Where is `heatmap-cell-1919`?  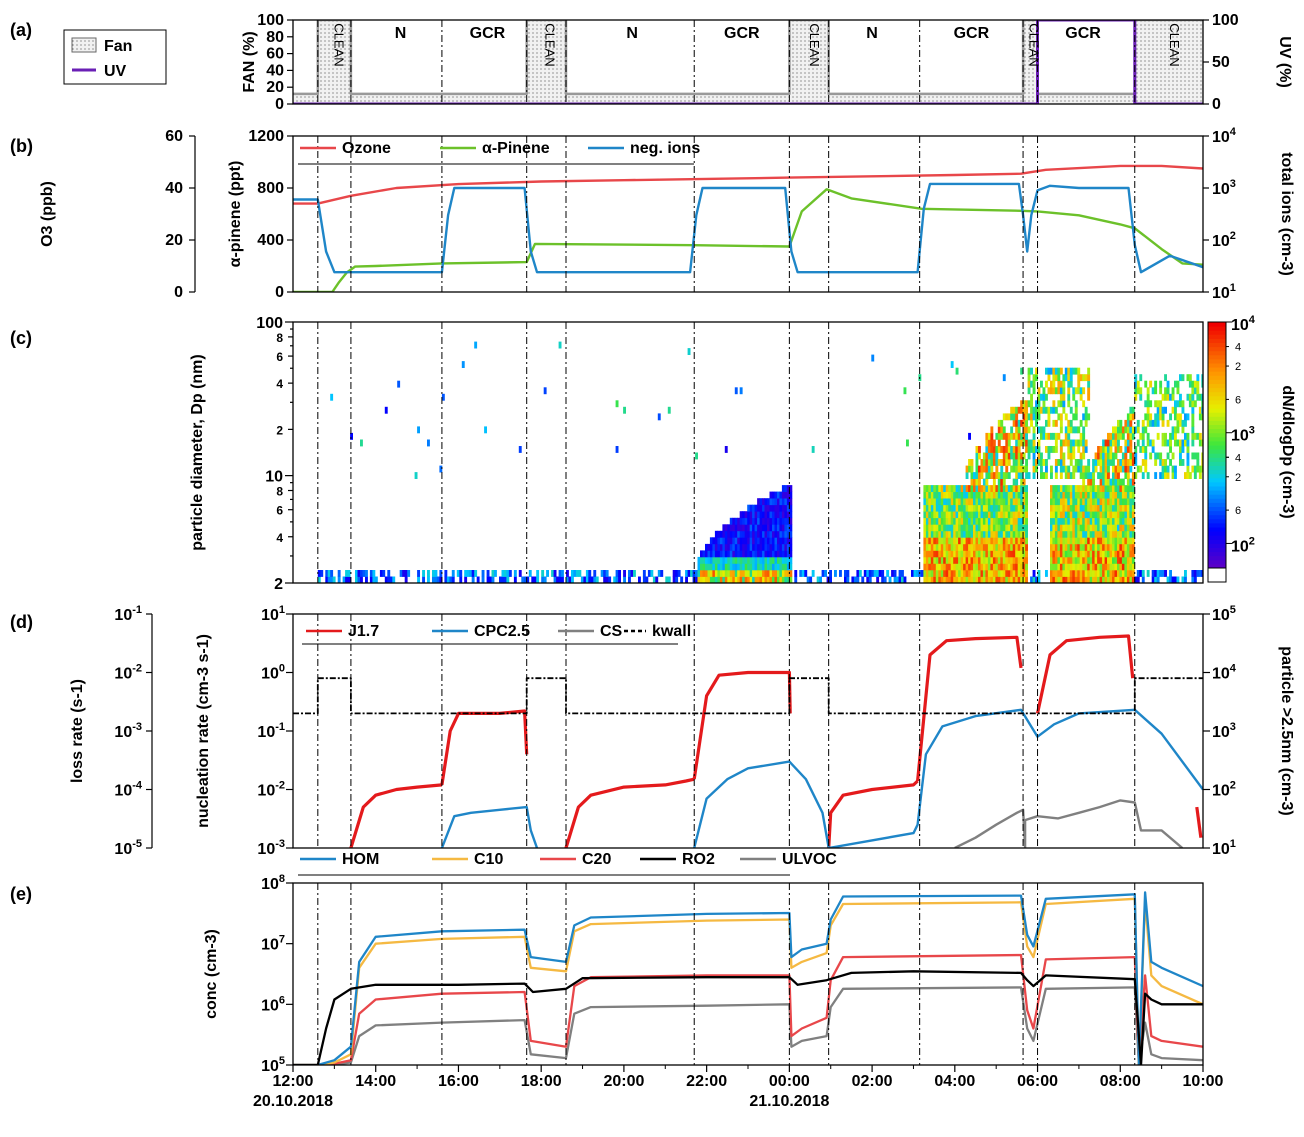 heatmap-cell-1919 is located at coordinates (1084, 391).